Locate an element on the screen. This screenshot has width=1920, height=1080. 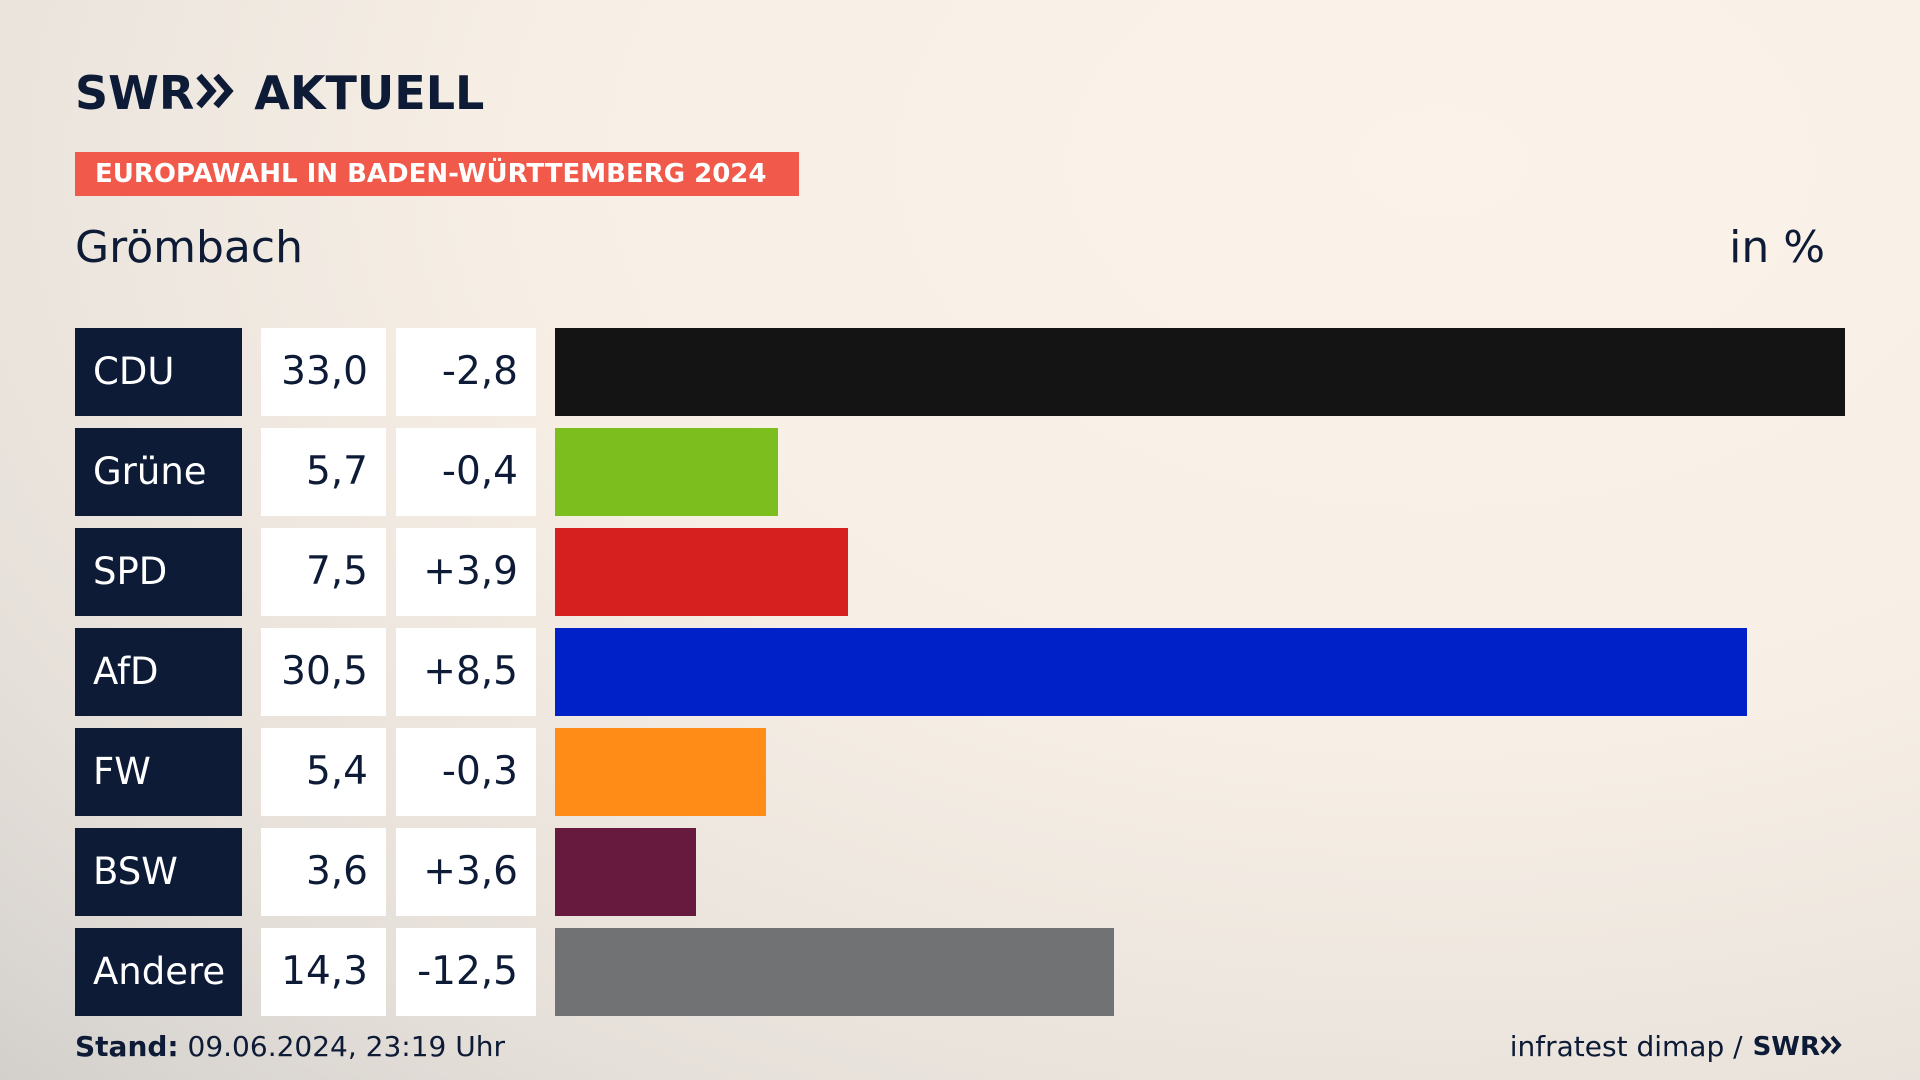
result-row: CDU 33,0 -2,8 is located at coordinates (960, 372).